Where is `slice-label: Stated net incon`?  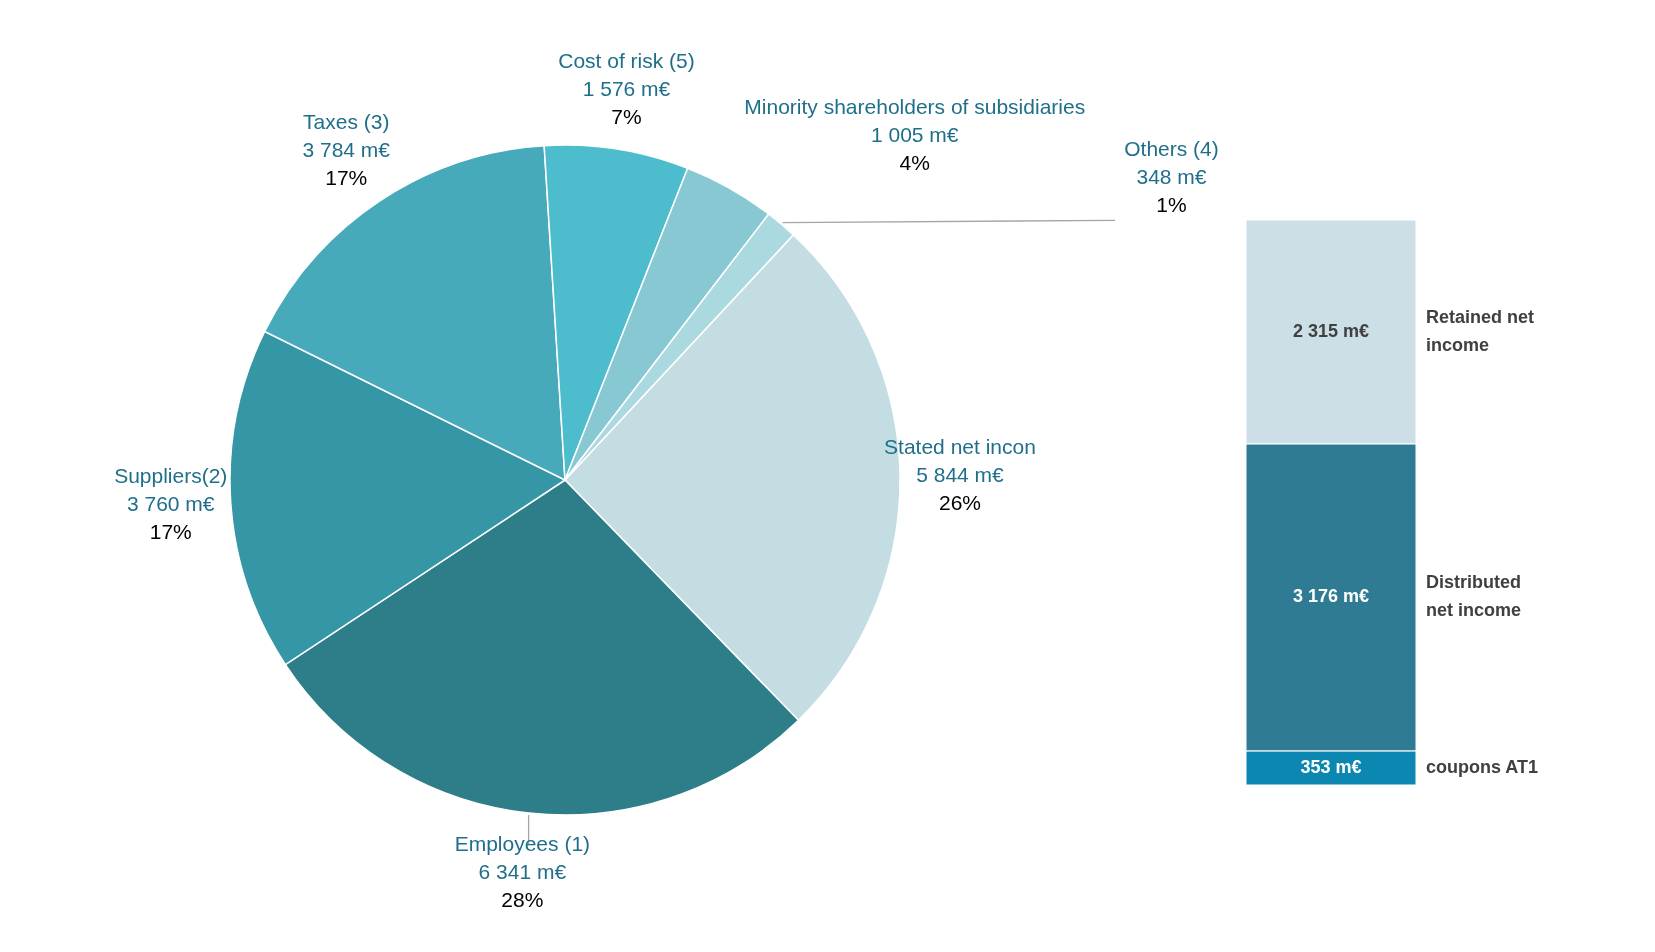
slice-label: Stated net incon is located at coordinates (960, 446).